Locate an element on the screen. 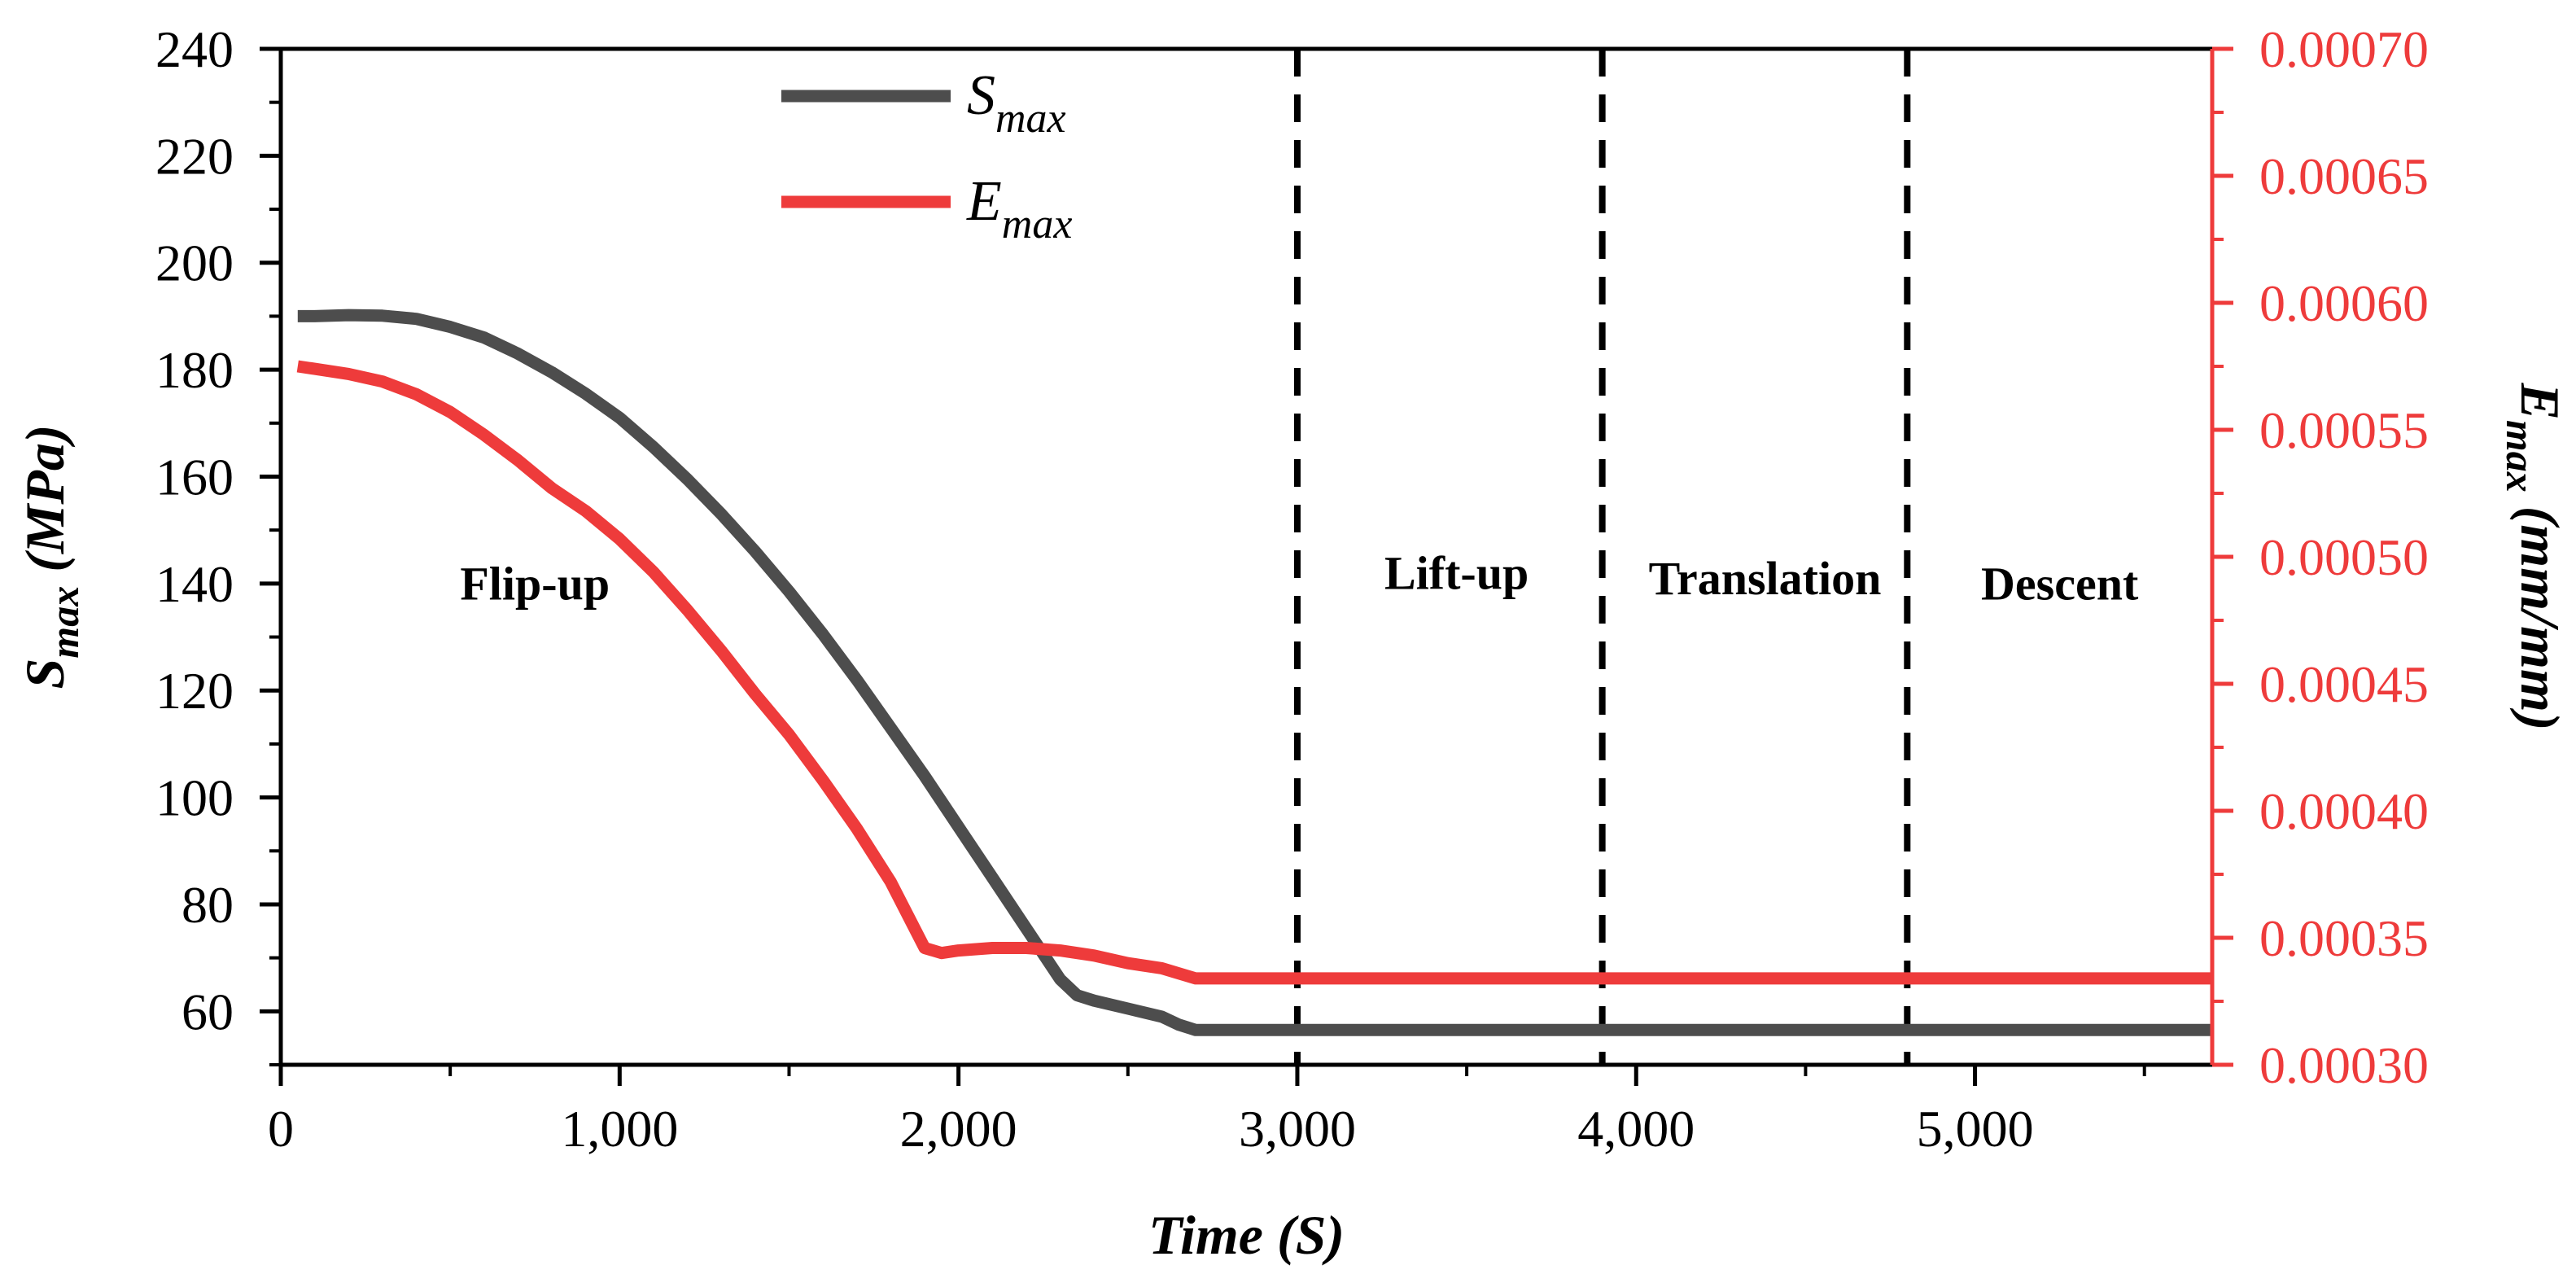 The width and height of the screenshot is (2576, 1274). y-left-axis-title-var: S is located at coordinates (45, 674).